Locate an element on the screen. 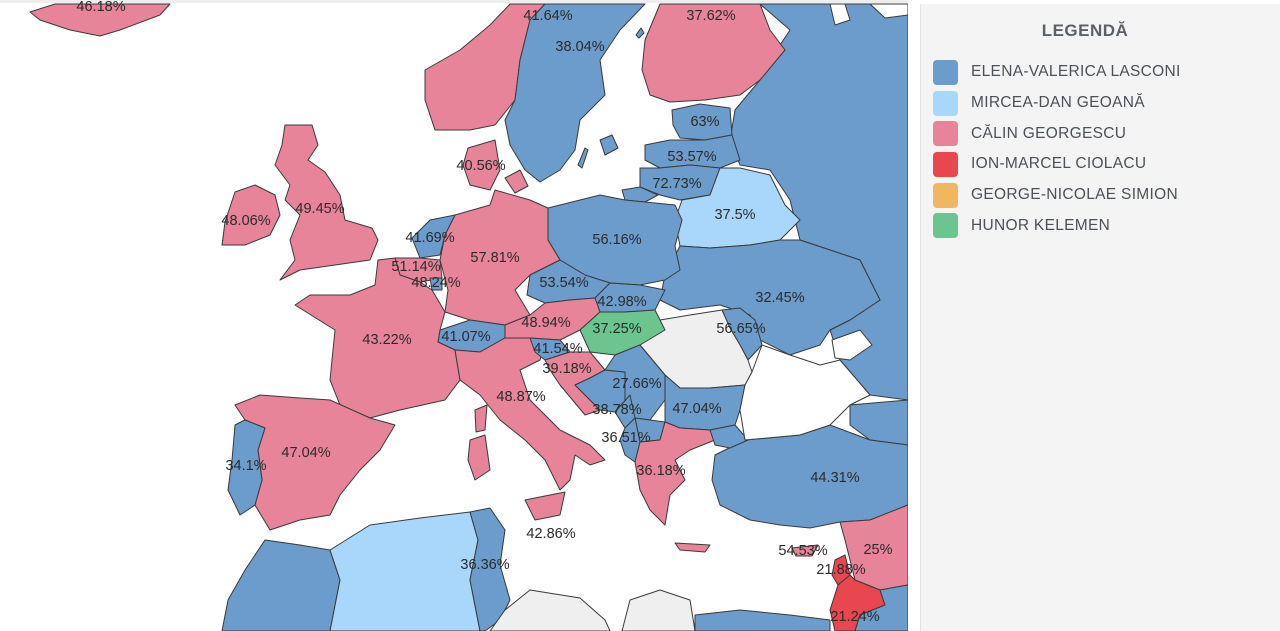  label-denmark: 40.56% is located at coordinates (480, 166).